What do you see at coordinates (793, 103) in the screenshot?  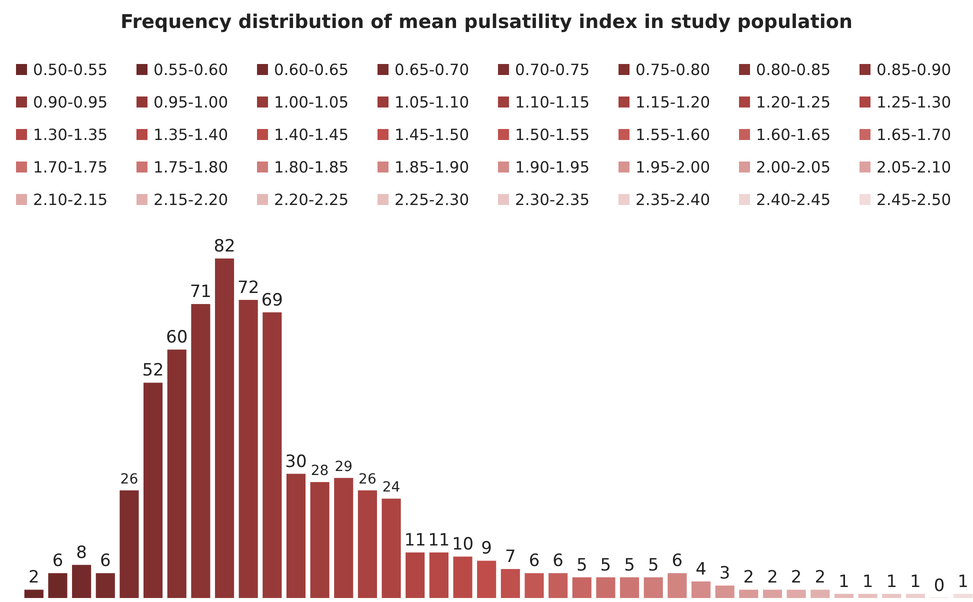 I see `legend-label: 1.20-1.25` at bounding box center [793, 103].